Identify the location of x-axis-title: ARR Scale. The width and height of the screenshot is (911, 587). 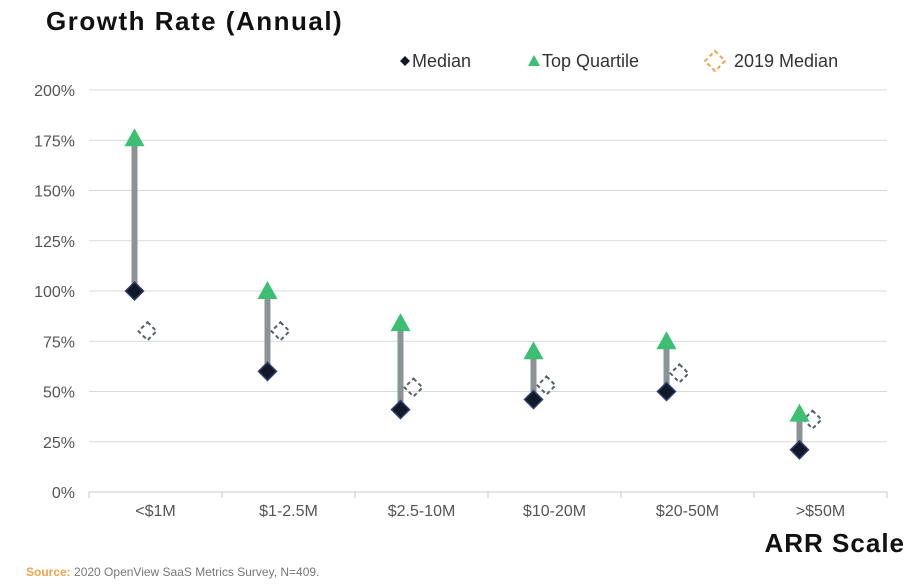
(834, 543).